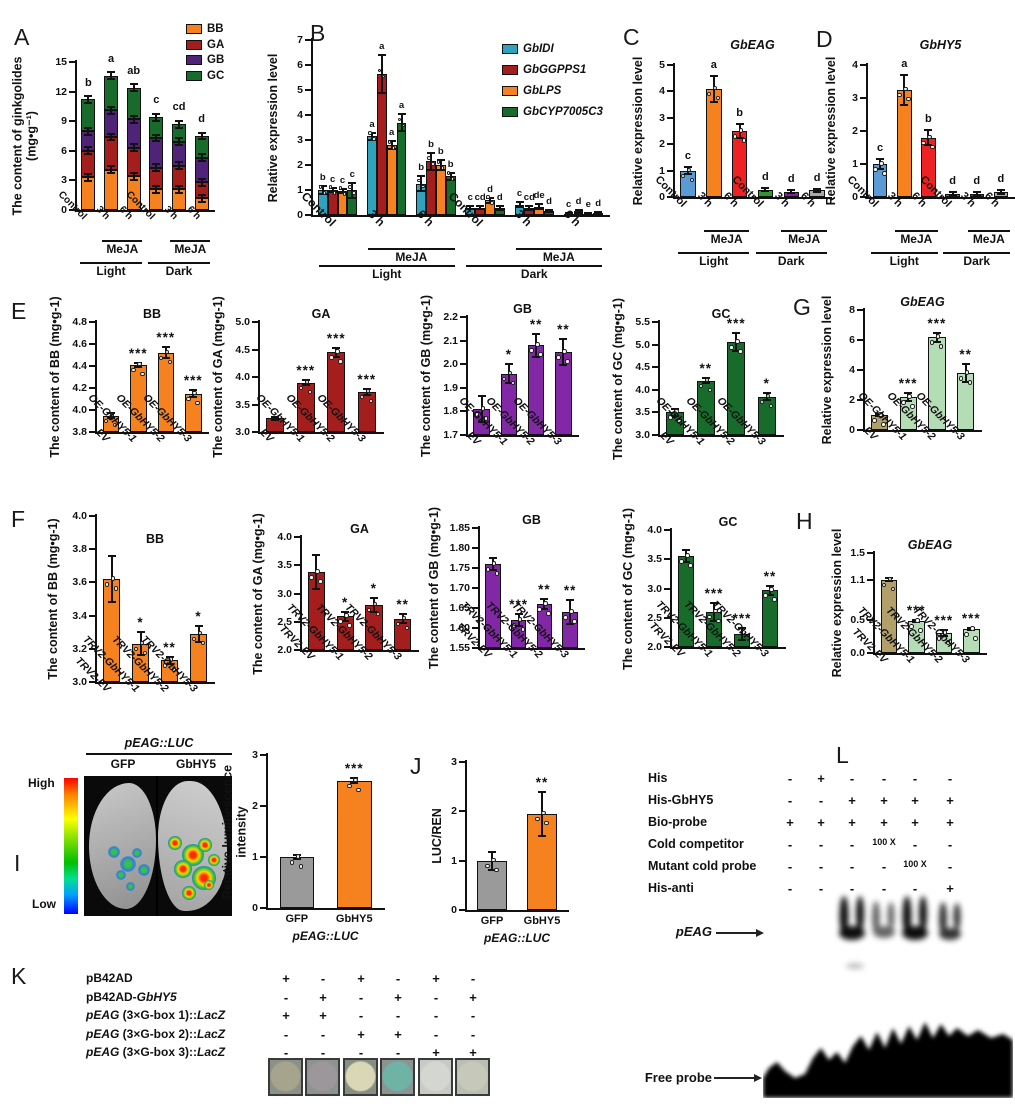 The image size is (1015, 1107). Describe the element at coordinates (459, 648) in the screenshot. I see `y-tick-label: 1.55` at that location.